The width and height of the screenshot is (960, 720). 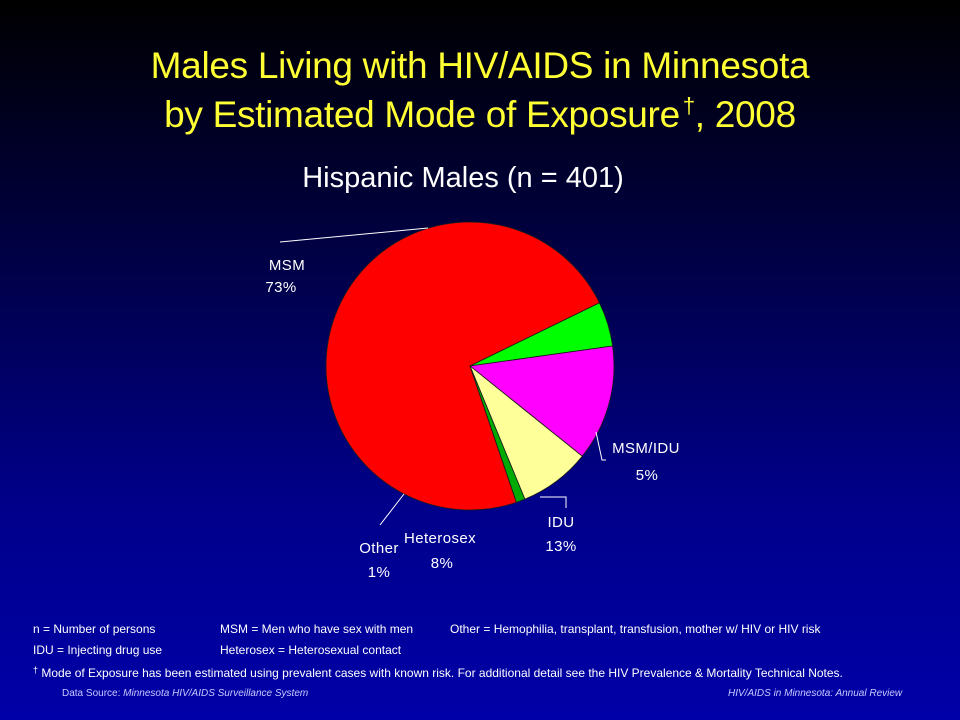 What do you see at coordinates (542, 401) in the screenshot?
I see `pie-slice-idu` at bounding box center [542, 401].